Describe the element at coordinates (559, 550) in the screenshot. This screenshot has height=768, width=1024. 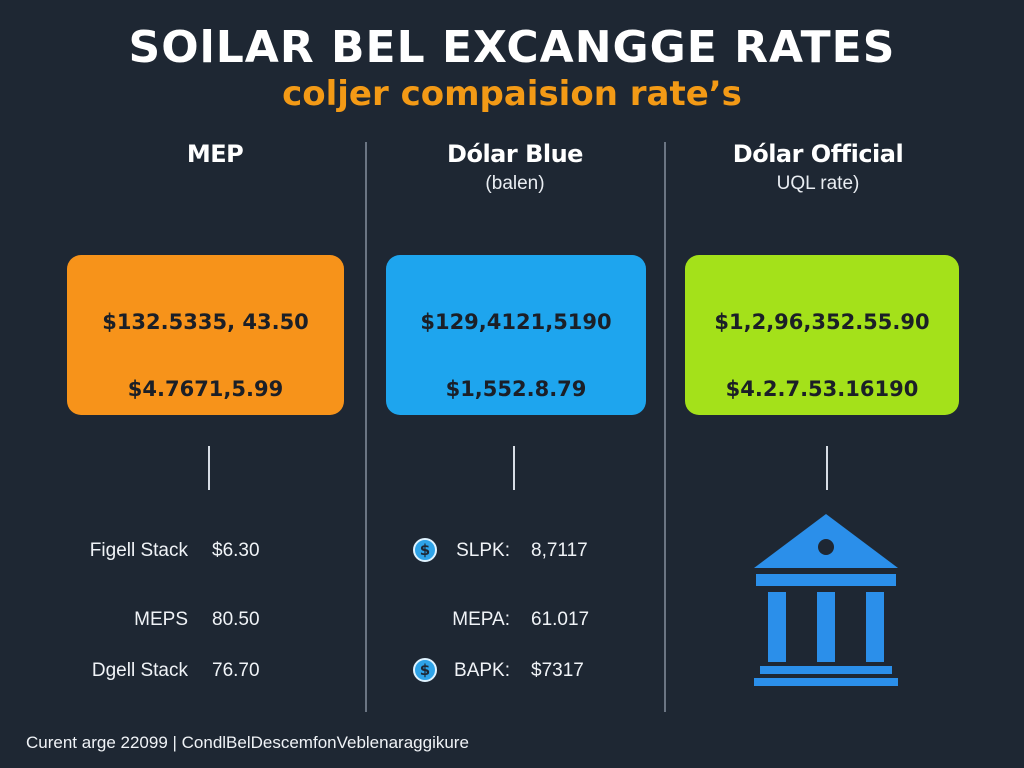
I see `blue-row-1-value: 8,7117` at that location.